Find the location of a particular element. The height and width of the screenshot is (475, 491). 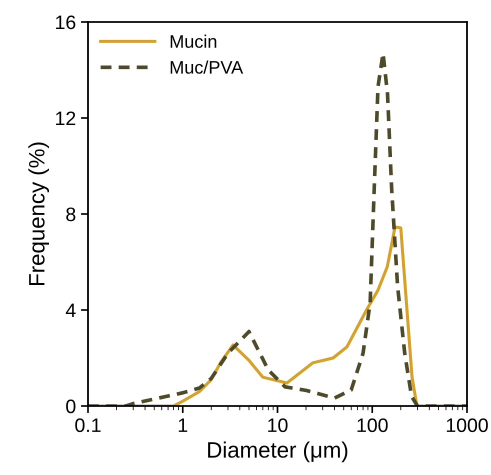

y-tick-label: 16 is located at coordinates (66, 22).